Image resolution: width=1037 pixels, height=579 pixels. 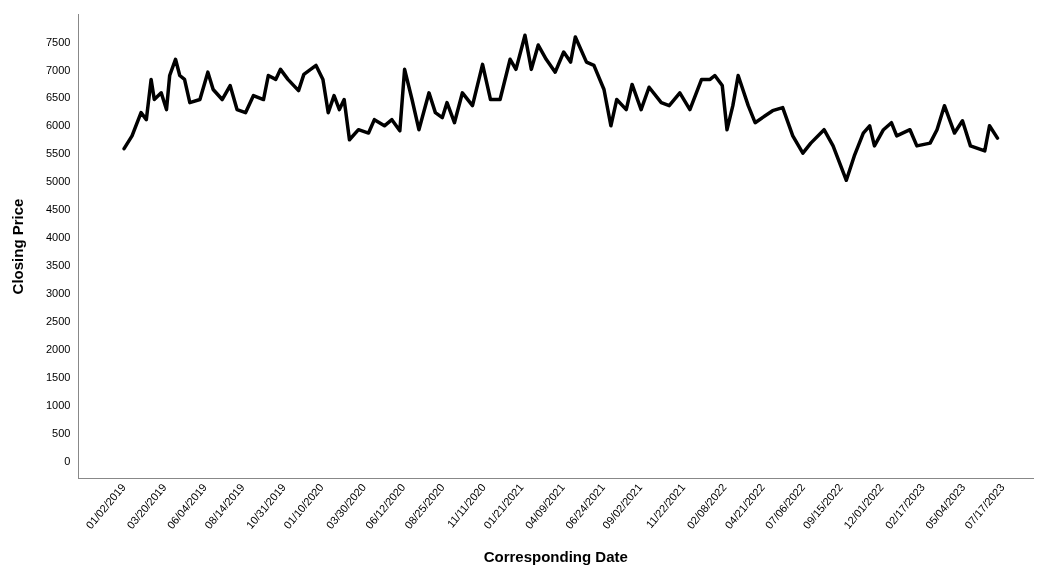 What do you see at coordinates (58, 320) in the screenshot?
I see `y-tick-label: 2500` at bounding box center [58, 320].